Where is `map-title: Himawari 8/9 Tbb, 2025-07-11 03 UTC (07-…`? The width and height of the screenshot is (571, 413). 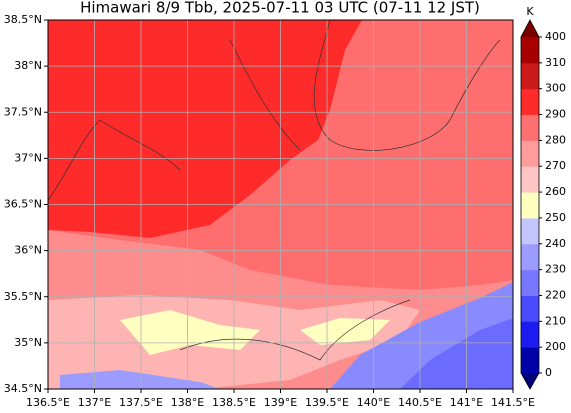 map-title: Himawari 8/9 Tbb, 2025-07-11 03 UTC (07-… is located at coordinates (280, 8).